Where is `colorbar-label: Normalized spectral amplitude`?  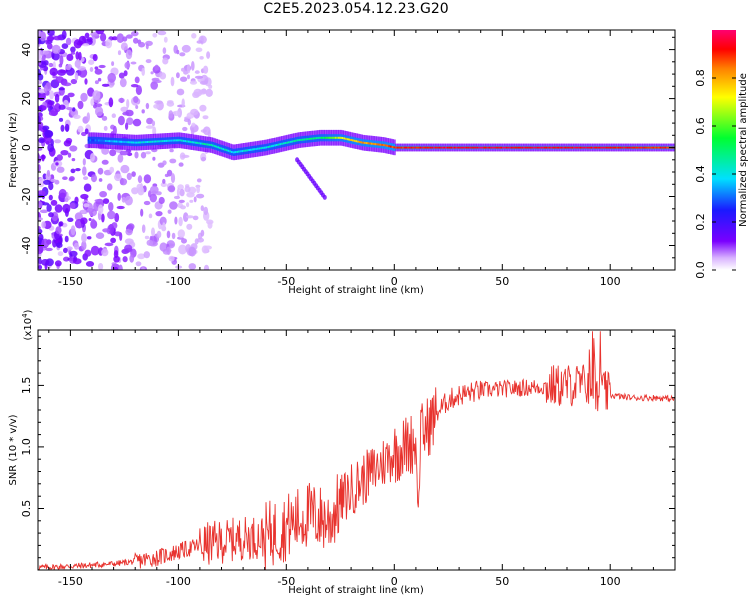
colorbar-label: Normalized spectral amplitude is located at coordinates (743, 150).